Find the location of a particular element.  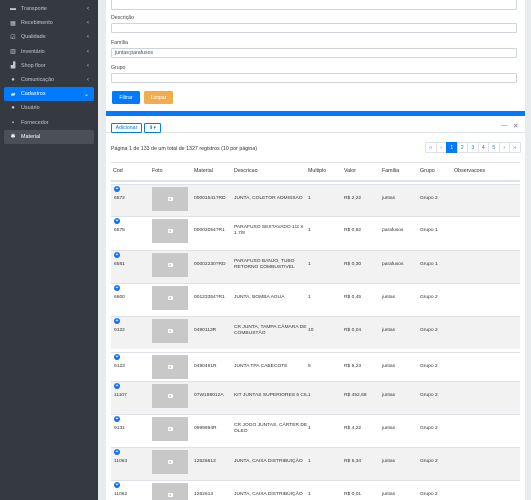

cell-descricao: CR JOGO JUNTAS, CÁRTER DE ÓLEO is located at coordinates (270, 429).